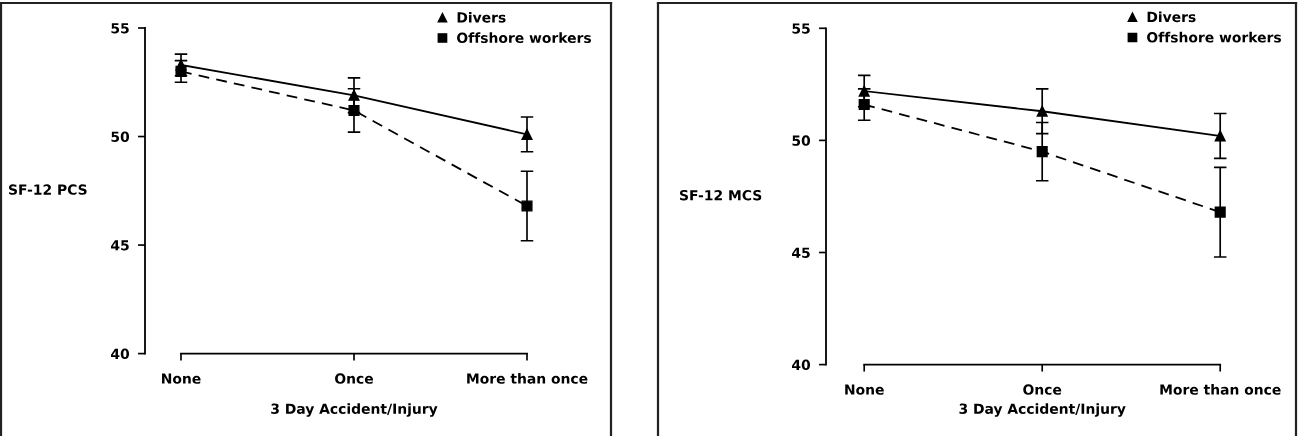 This screenshot has height=436, width=1299. Describe the element at coordinates (48, 189) in the screenshot. I see `y-axis-title: SF-12 PCS` at that location.